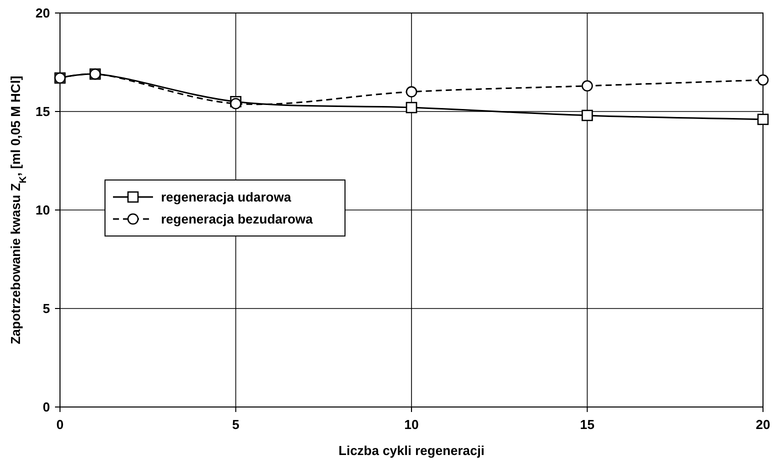 This screenshot has height=467, width=777. What do you see at coordinates (411, 424) in the screenshot?
I see `x-tick-label: 10` at bounding box center [411, 424].